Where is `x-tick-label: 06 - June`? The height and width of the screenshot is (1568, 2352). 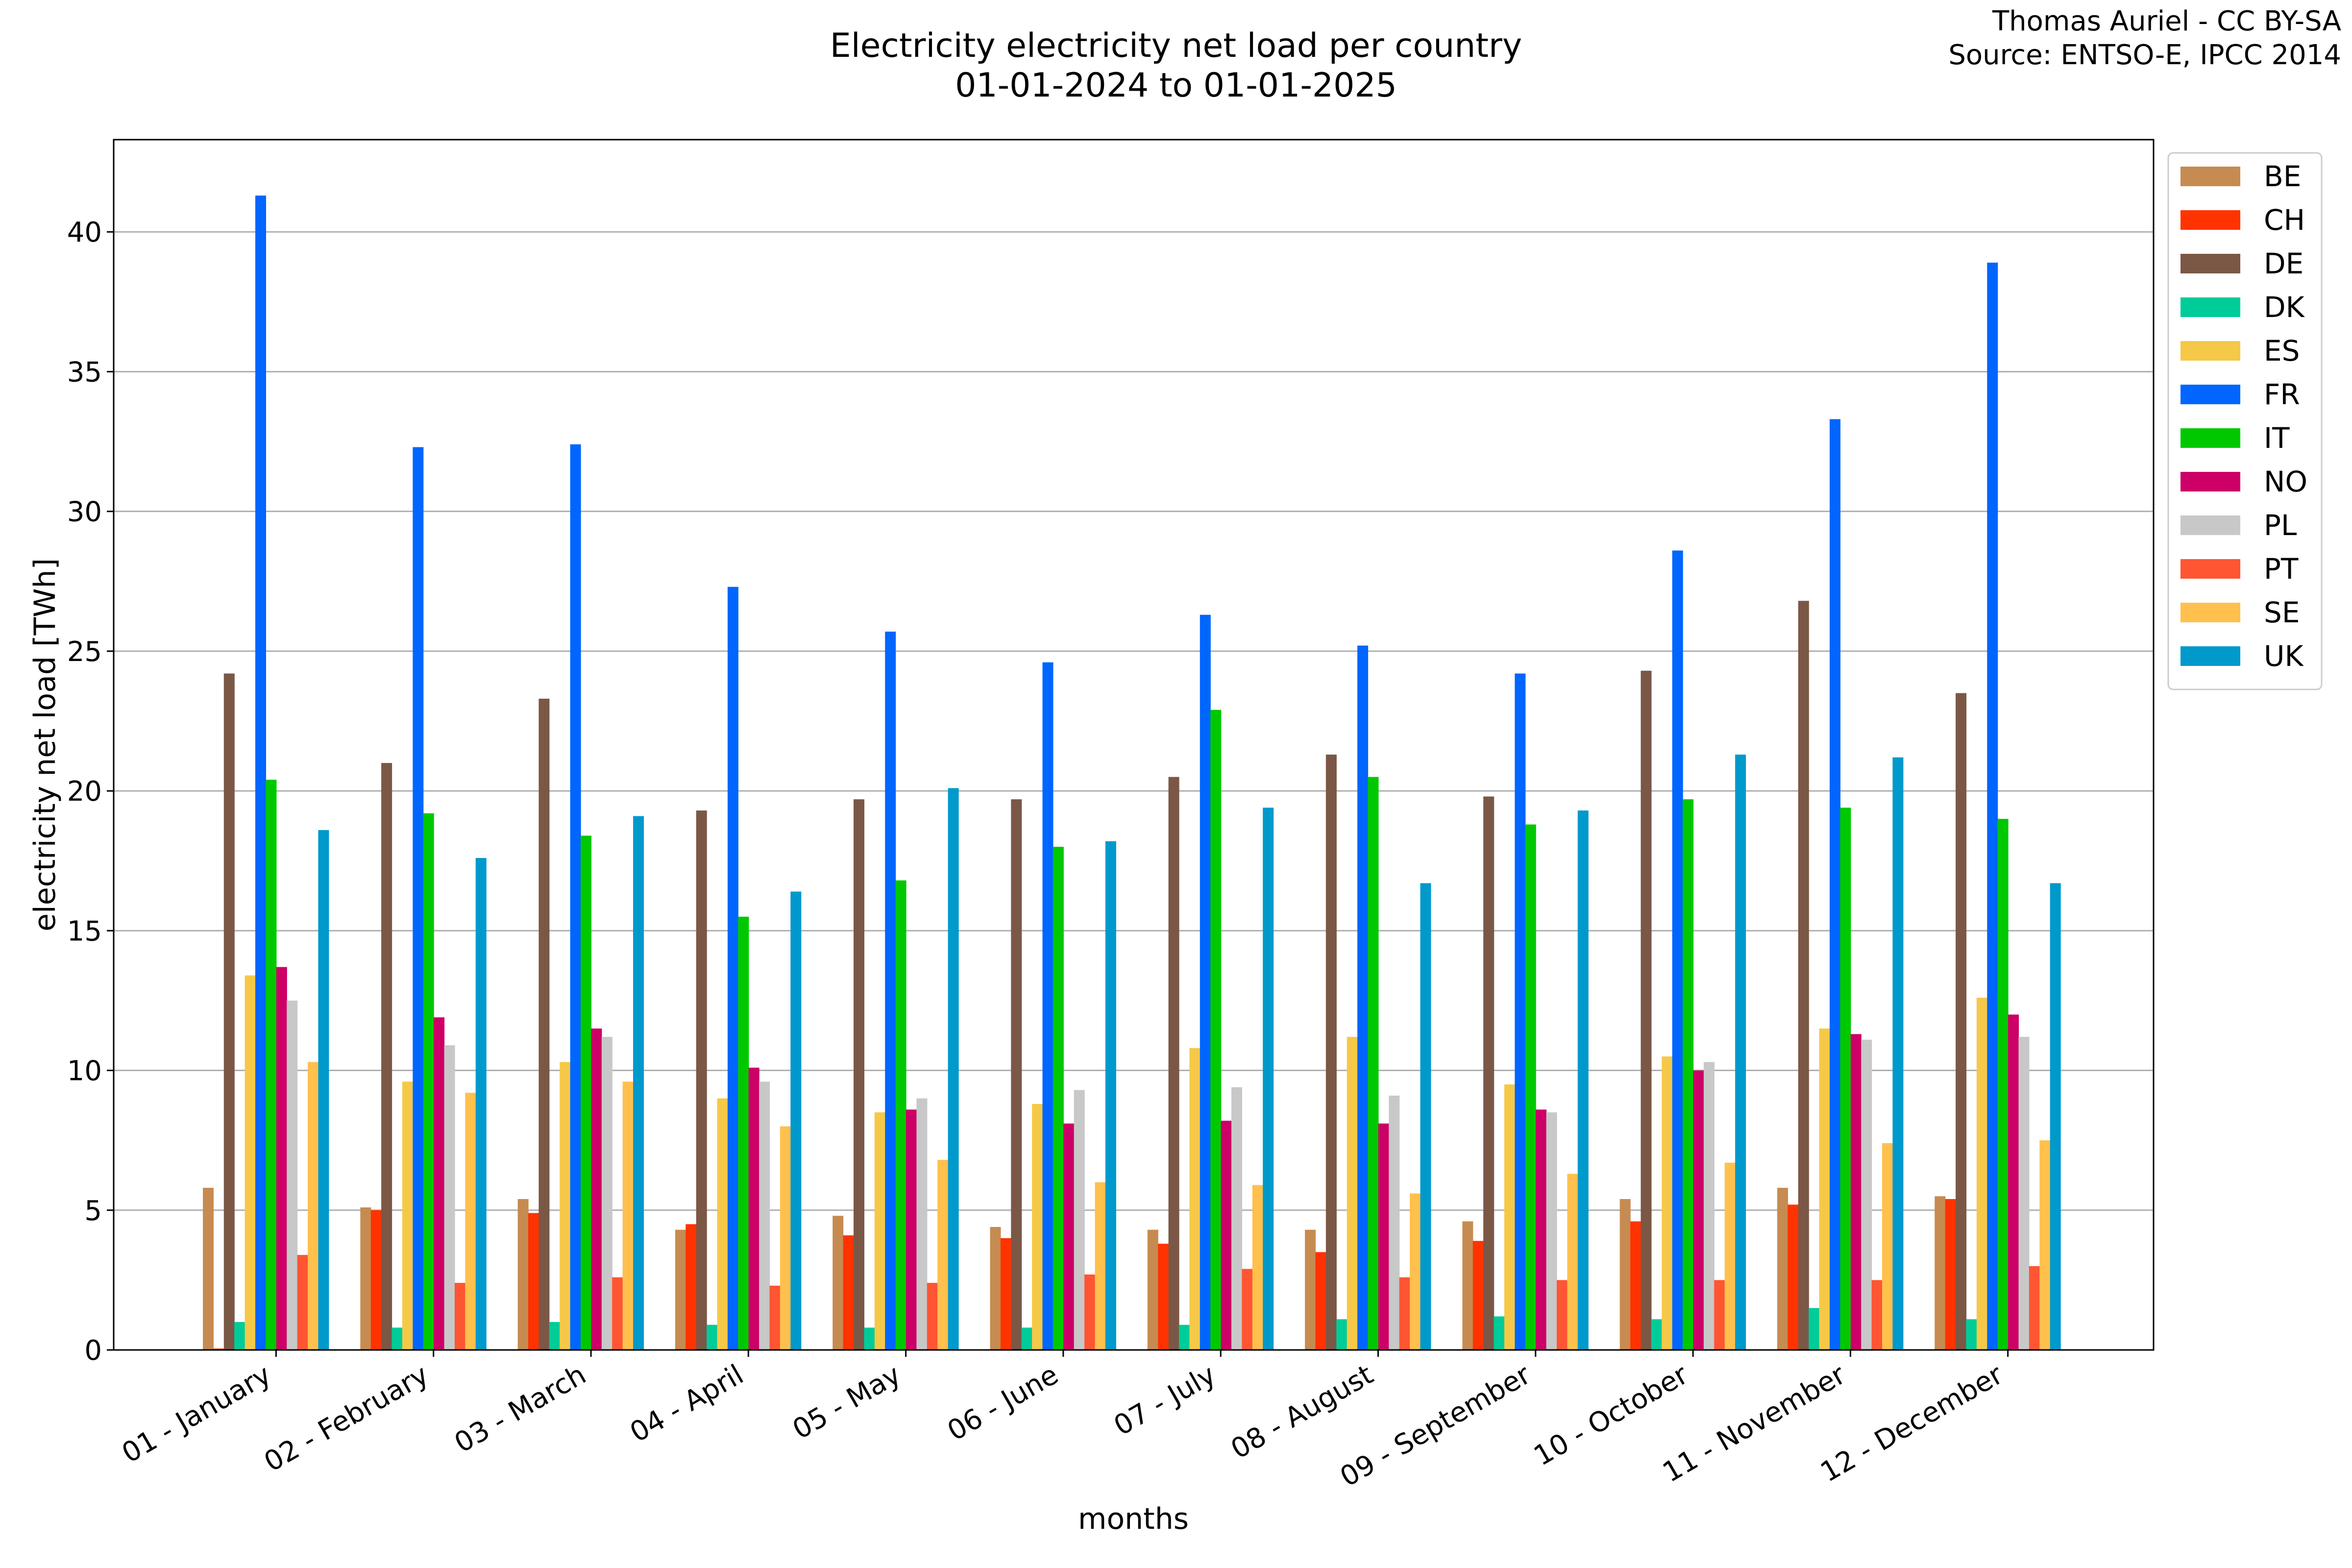
x-tick-label: 06 - June is located at coordinates (1003, 1403).